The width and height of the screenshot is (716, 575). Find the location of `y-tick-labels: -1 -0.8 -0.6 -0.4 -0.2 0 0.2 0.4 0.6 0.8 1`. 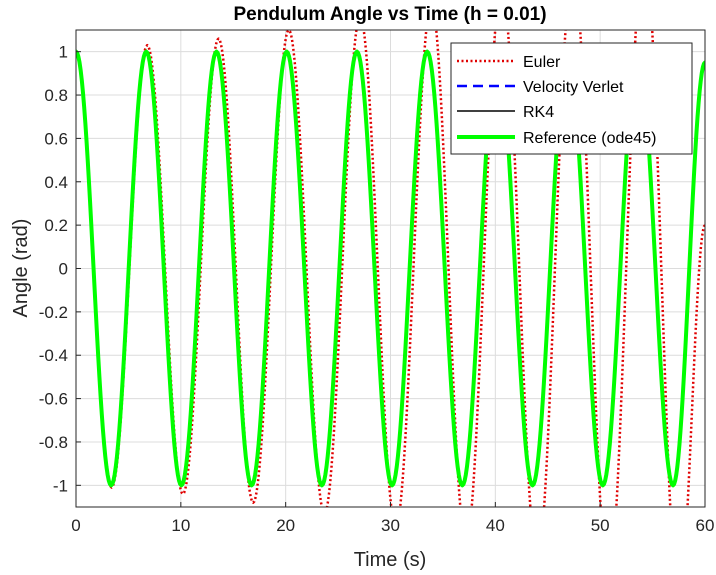

y-tick-labels: -1 -0.8 -0.6 -0.4 -0.2 0 0.2 0.4 0.6 0.8 1 is located at coordinates (60, 269).